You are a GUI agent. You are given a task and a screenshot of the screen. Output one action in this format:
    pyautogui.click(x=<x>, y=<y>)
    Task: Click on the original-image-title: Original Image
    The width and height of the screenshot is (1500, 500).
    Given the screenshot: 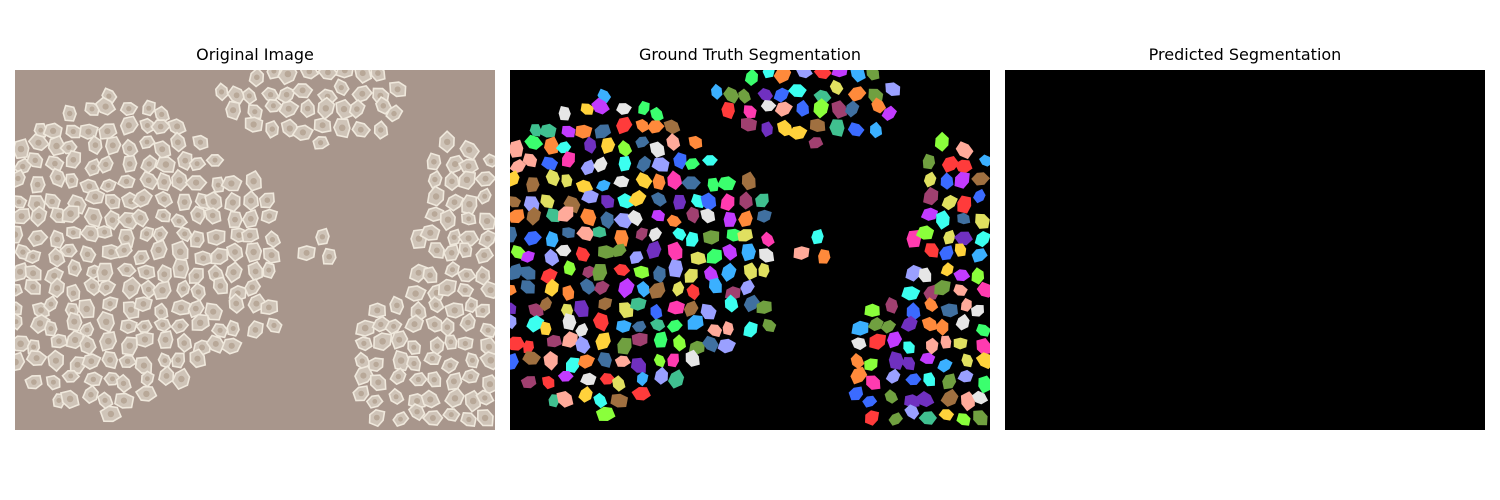 What is the action you would take?
    pyautogui.click(x=255, y=54)
    